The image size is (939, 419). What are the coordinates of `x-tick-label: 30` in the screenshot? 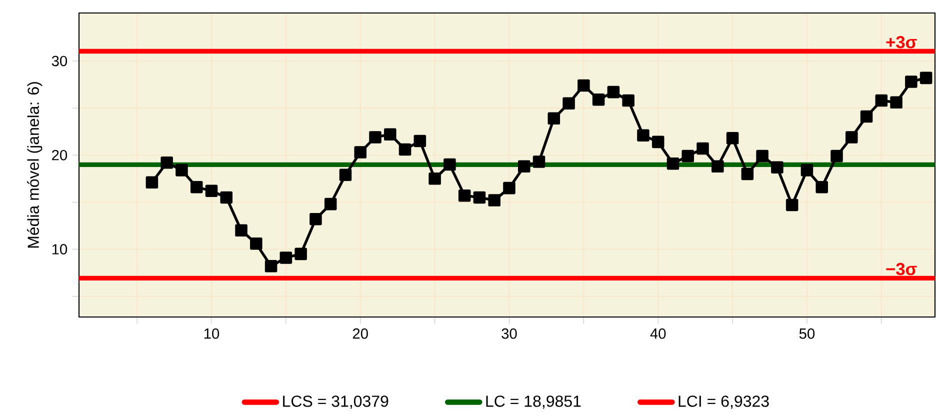 It's located at (509, 333).